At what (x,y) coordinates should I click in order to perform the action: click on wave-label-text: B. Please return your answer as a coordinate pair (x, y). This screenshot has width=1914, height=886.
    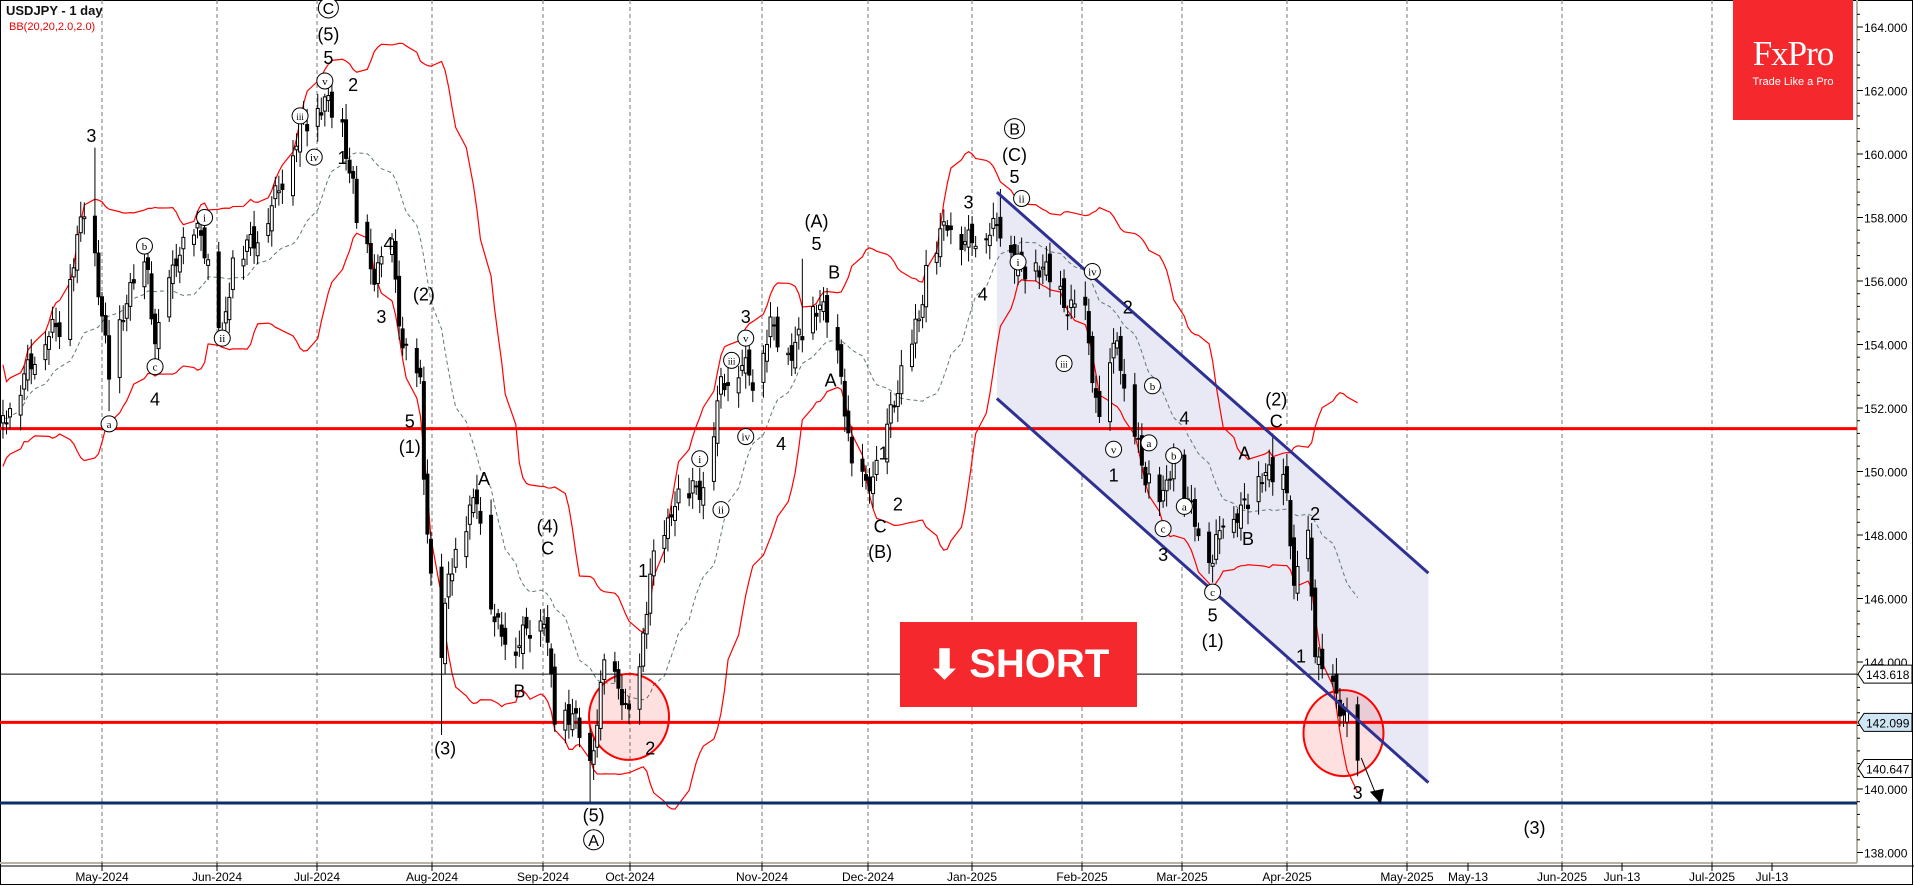
    Looking at the image, I should click on (1248, 539).